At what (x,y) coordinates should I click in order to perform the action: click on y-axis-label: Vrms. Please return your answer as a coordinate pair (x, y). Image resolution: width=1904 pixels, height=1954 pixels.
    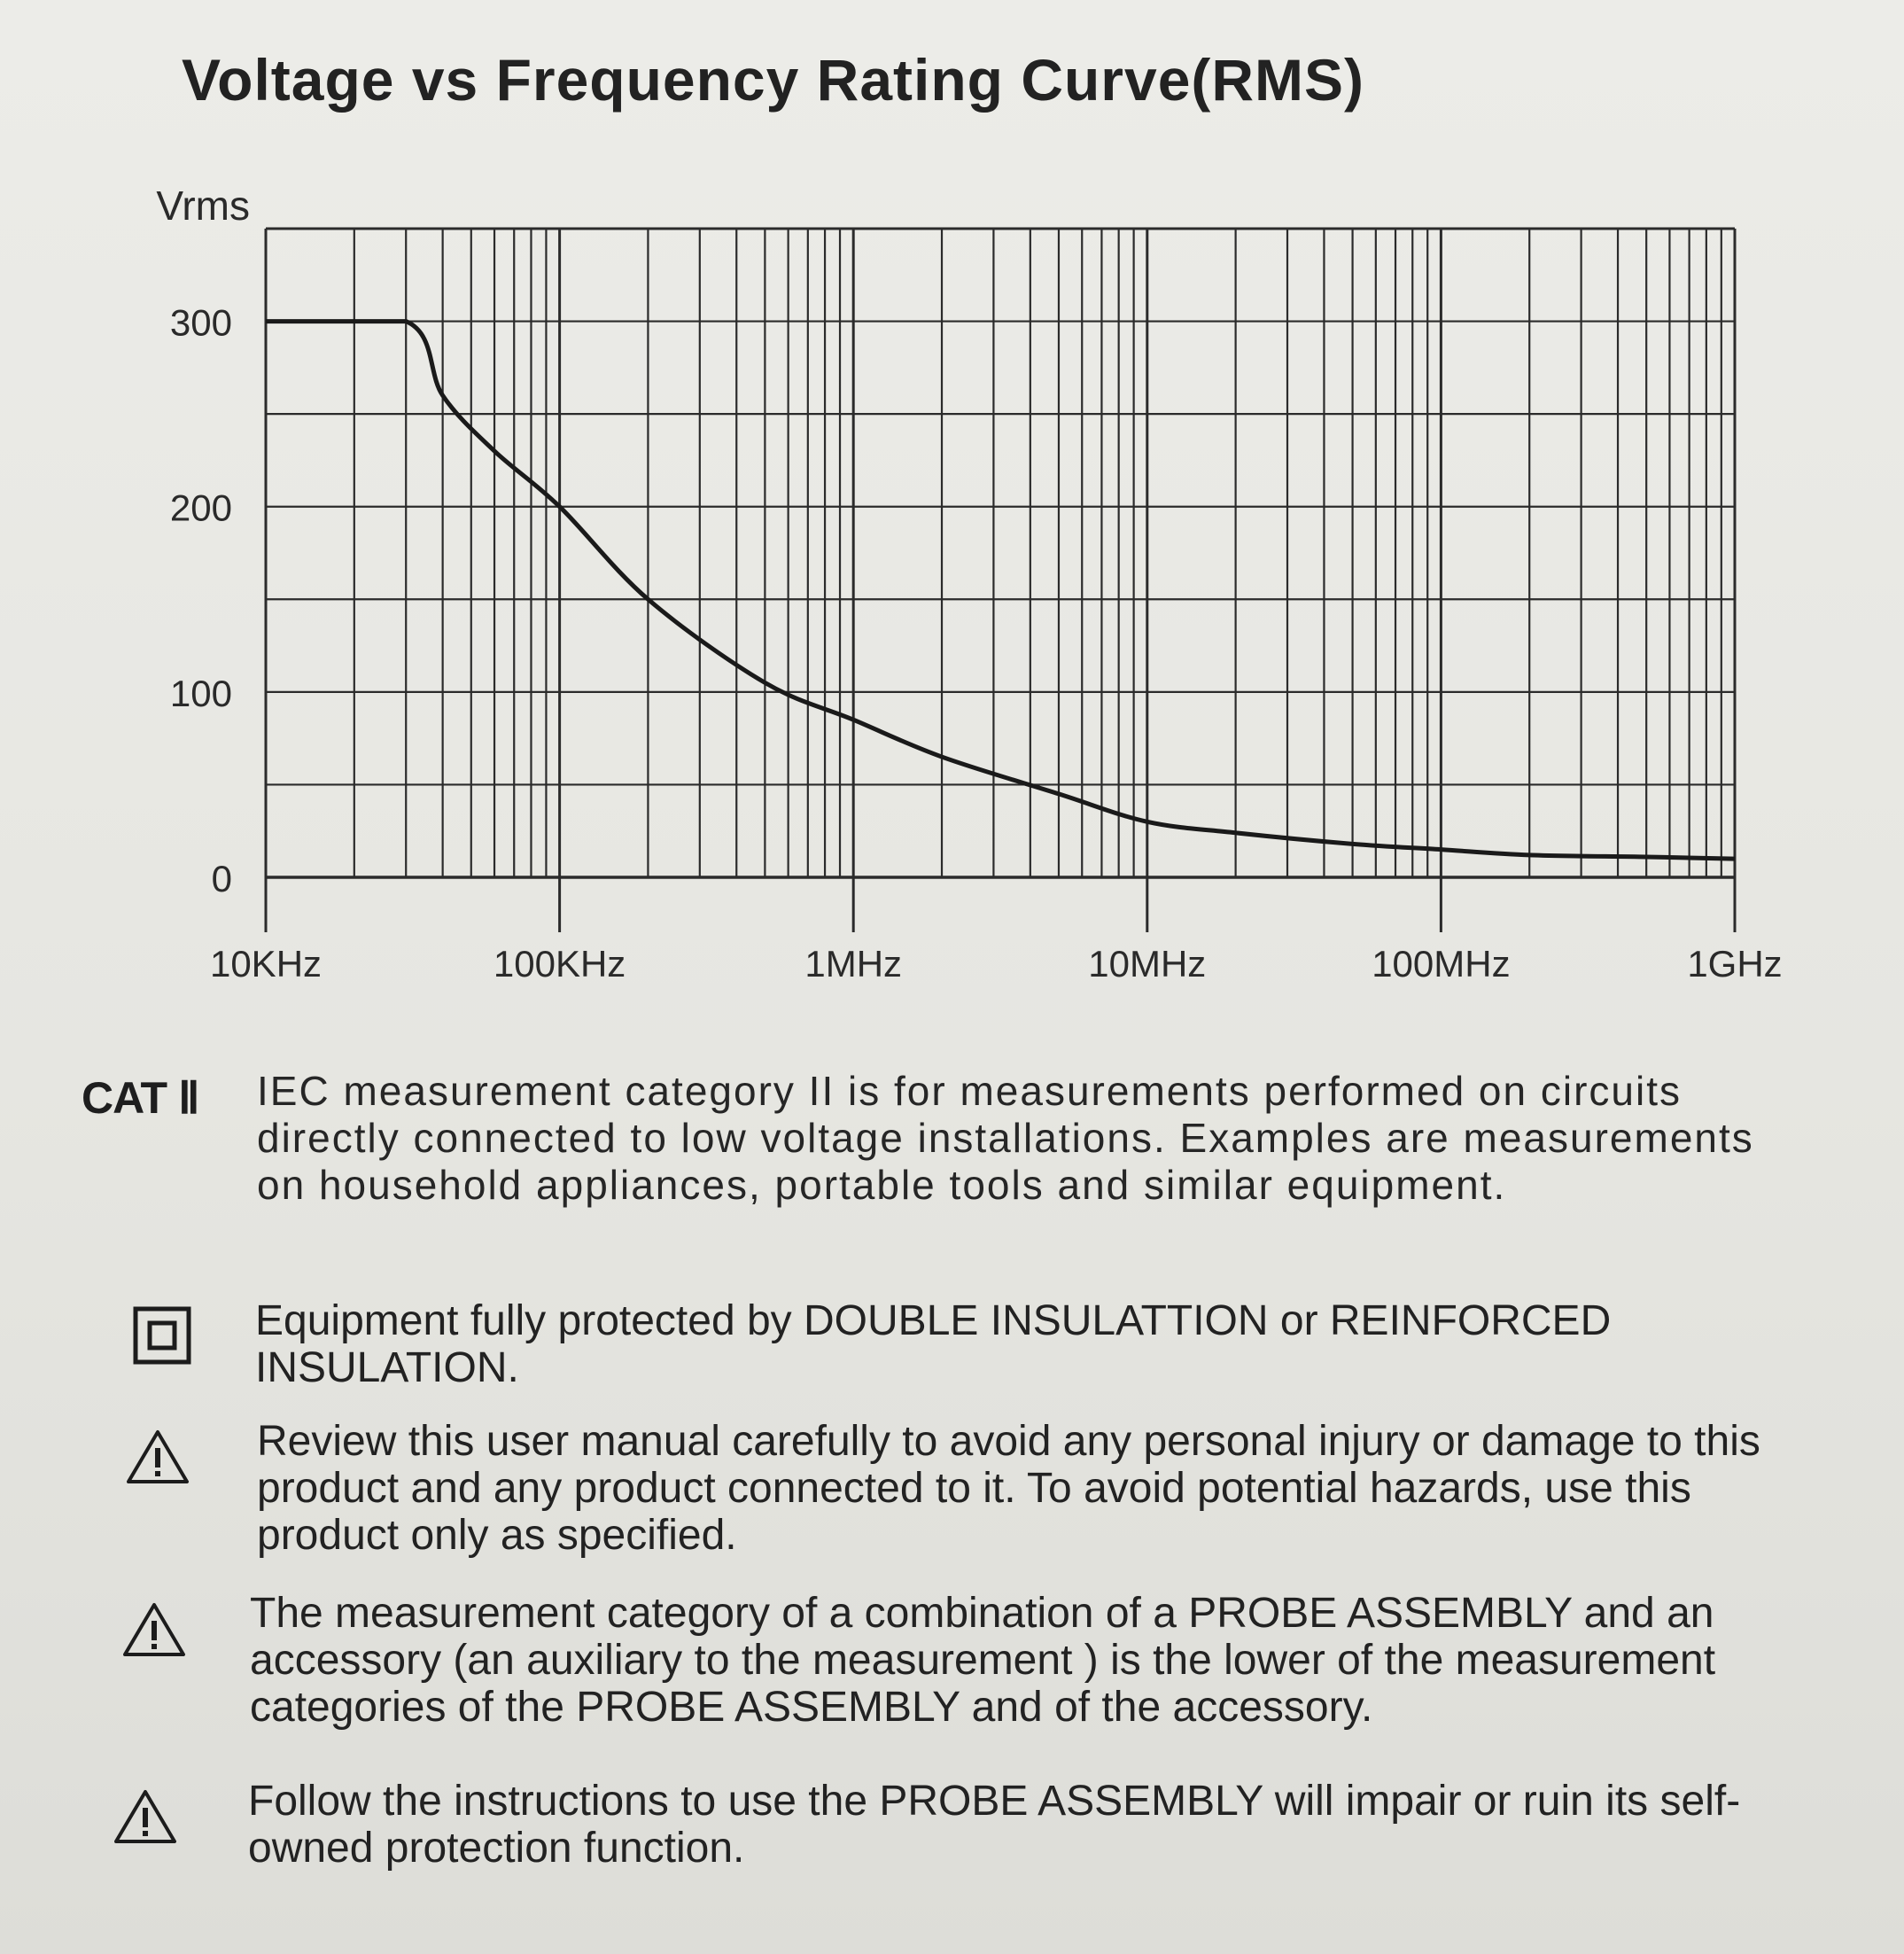
    Looking at the image, I should click on (203, 206).